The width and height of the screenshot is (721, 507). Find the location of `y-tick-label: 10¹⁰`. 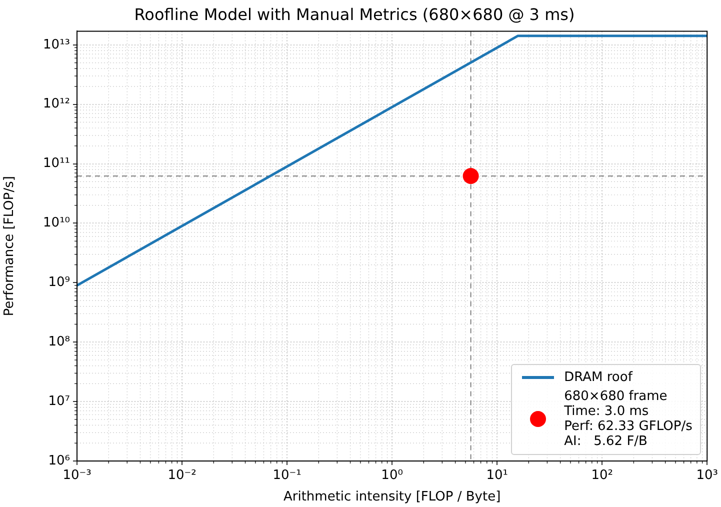

y-tick-label: 10¹⁰ is located at coordinates (56, 223).